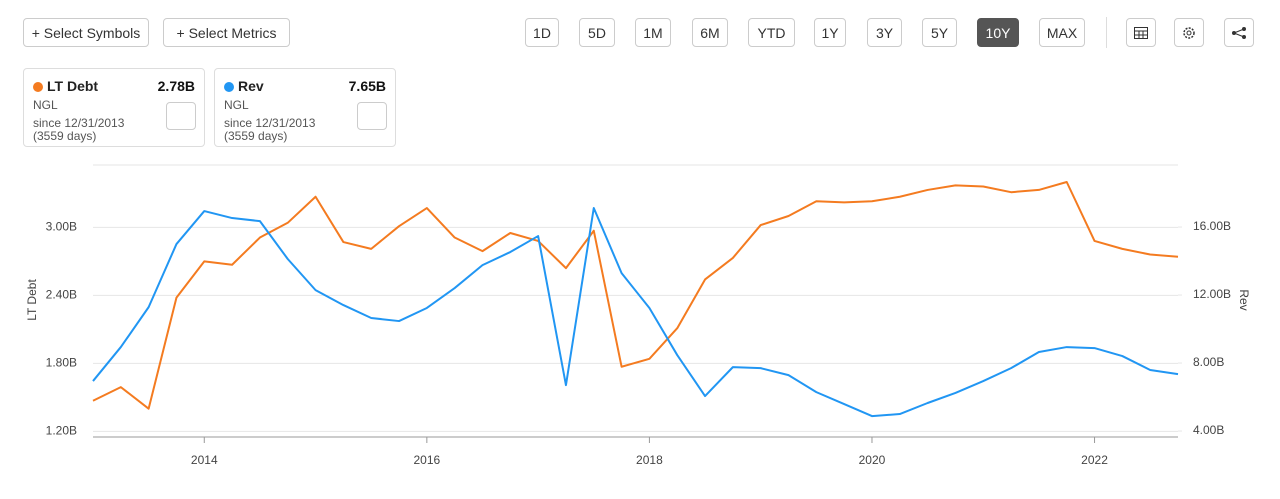  What do you see at coordinates (1244, 299) in the screenshot?
I see `y2-axis-title: Rev` at bounding box center [1244, 299].